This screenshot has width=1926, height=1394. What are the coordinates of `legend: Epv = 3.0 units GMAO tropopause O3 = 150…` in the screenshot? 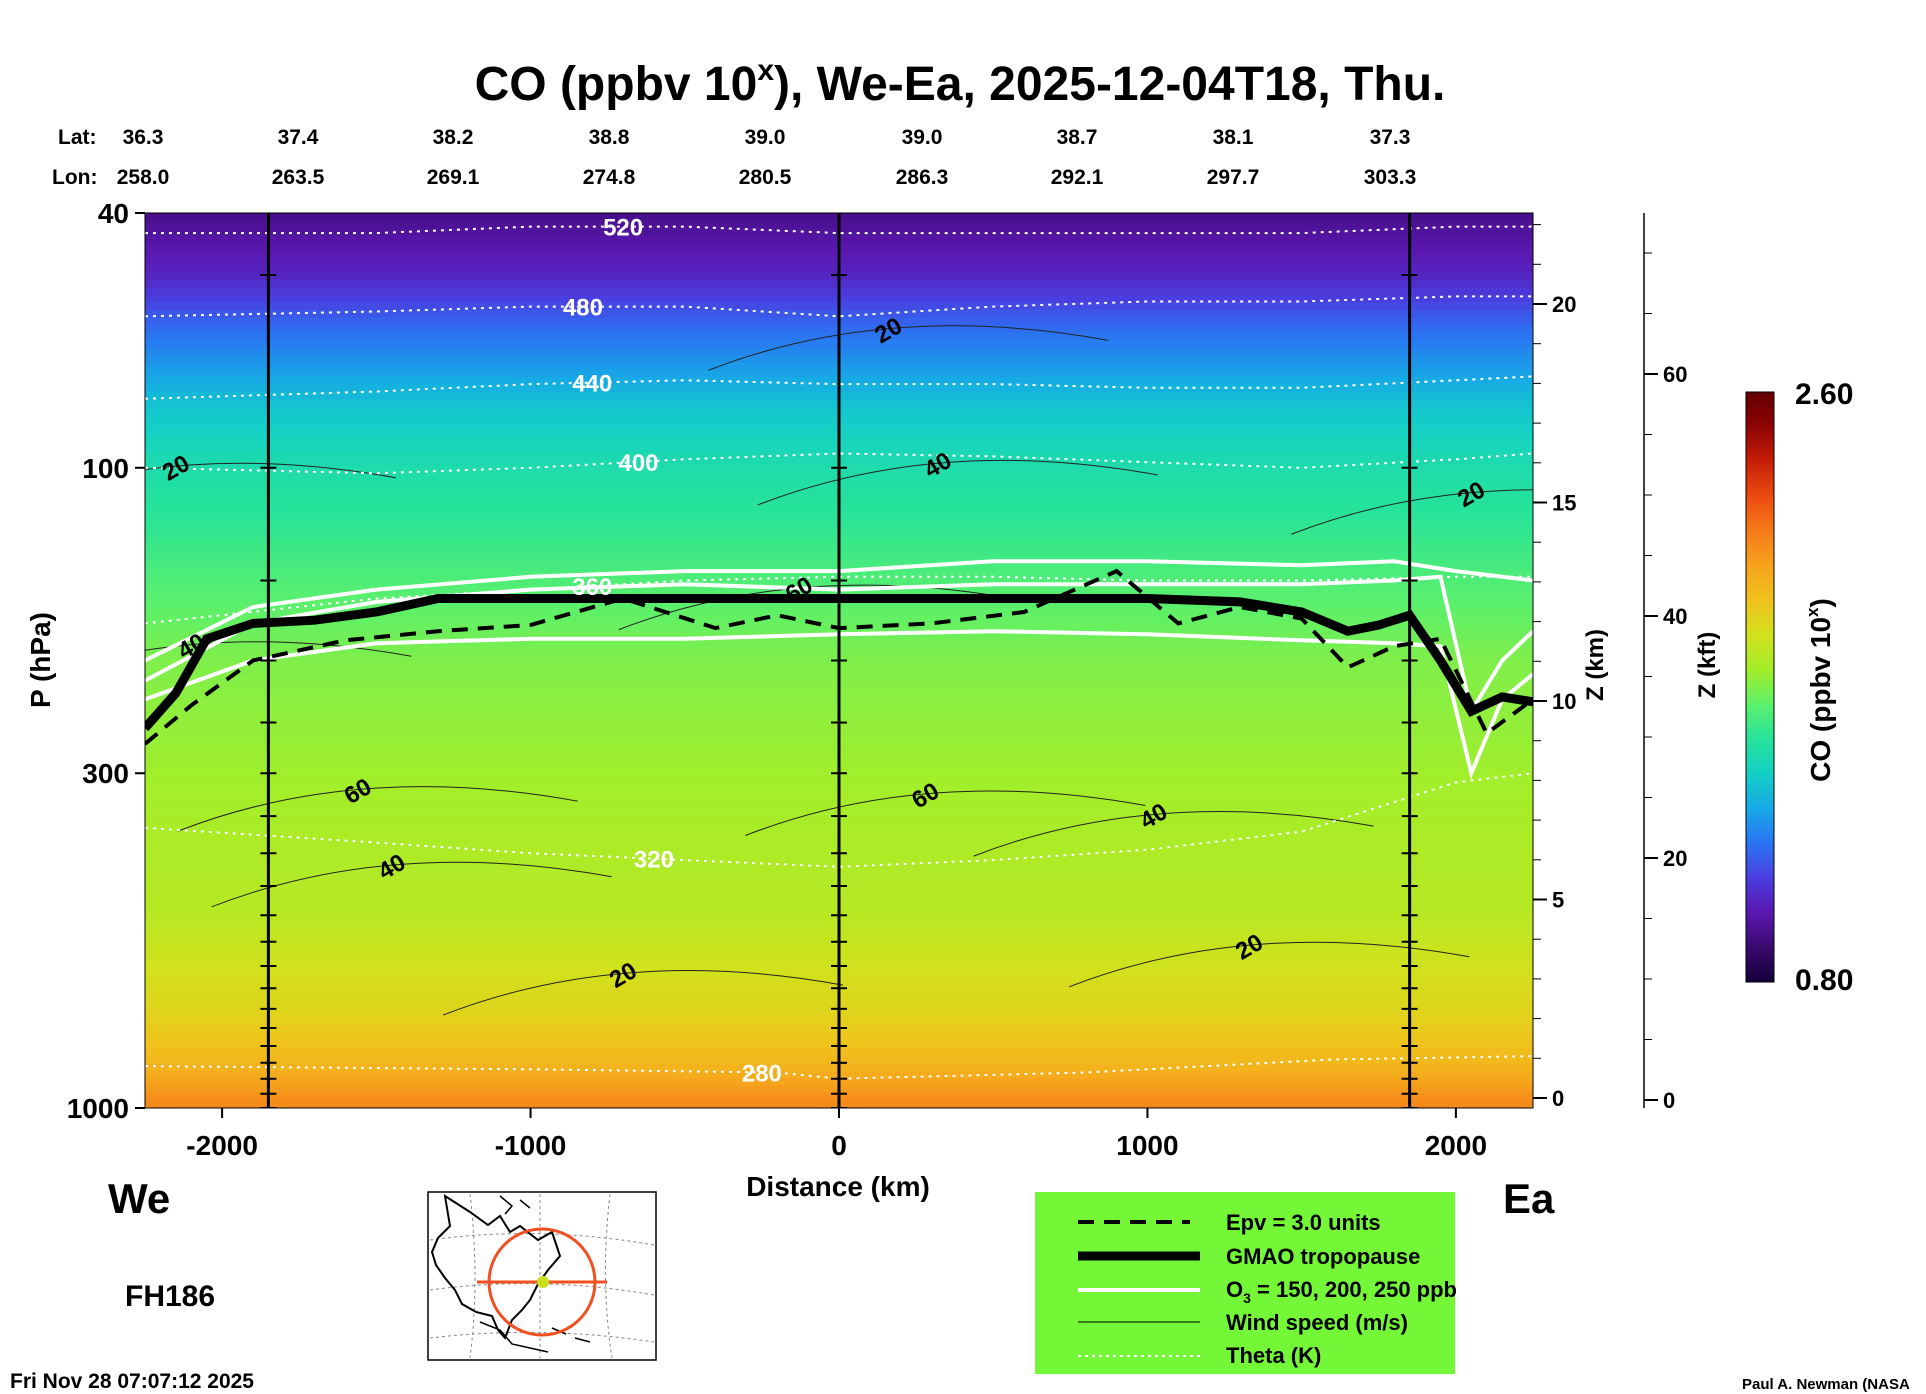 It's located at (1246, 1283).